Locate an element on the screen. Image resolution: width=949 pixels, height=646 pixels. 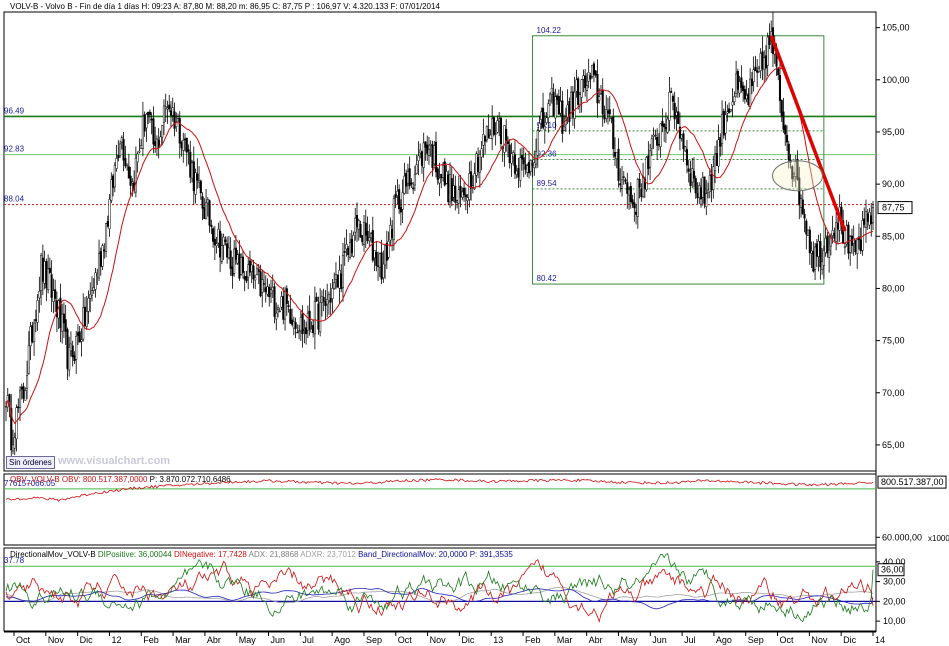
dmi-last-box is located at coordinates (891, 570).